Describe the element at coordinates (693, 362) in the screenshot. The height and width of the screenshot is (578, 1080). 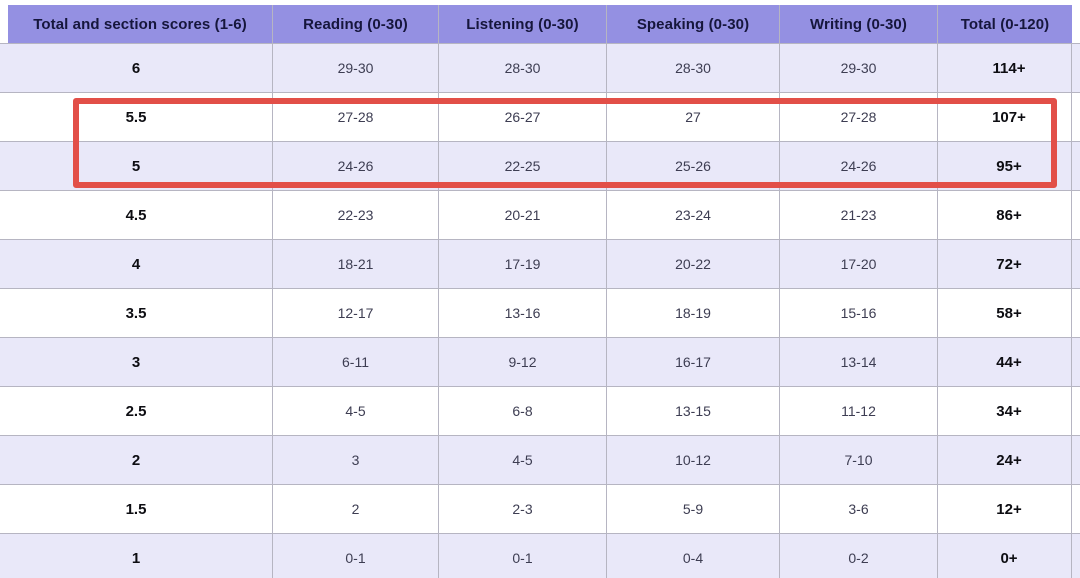
I see `score-range-cell: 16-17` at that location.